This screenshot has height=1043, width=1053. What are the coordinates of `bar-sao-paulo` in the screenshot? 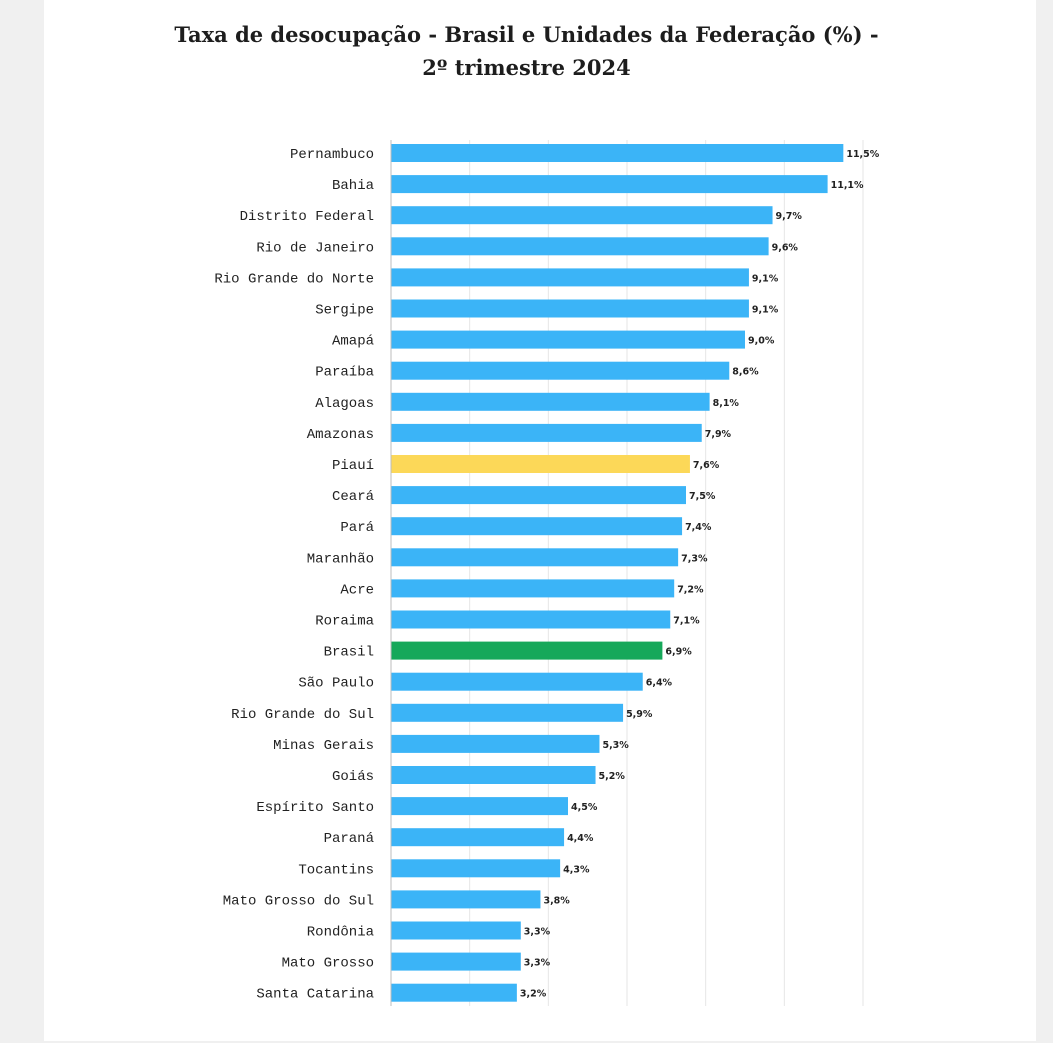 It's located at (517, 681).